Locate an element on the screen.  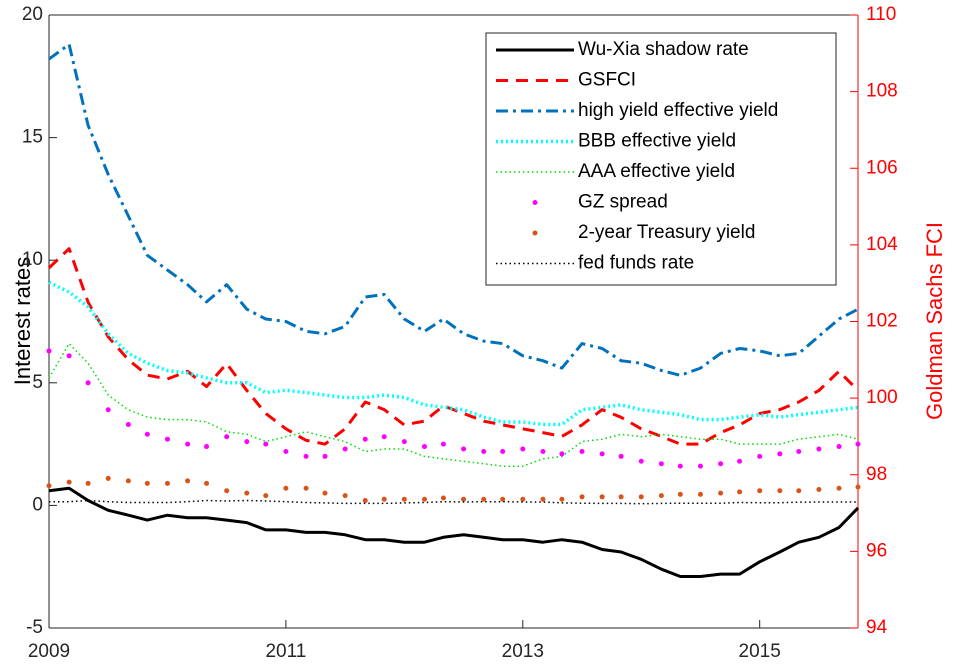
y-tick-label: 5 is located at coordinates (37, 382).